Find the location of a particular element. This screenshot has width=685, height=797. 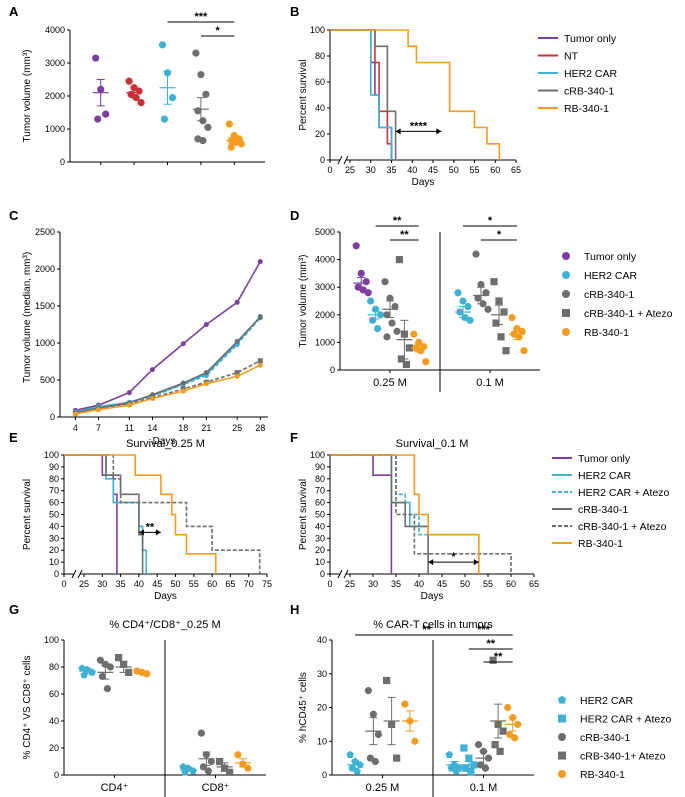

y-tick-label: 2000 is located at coordinates (45, 269).